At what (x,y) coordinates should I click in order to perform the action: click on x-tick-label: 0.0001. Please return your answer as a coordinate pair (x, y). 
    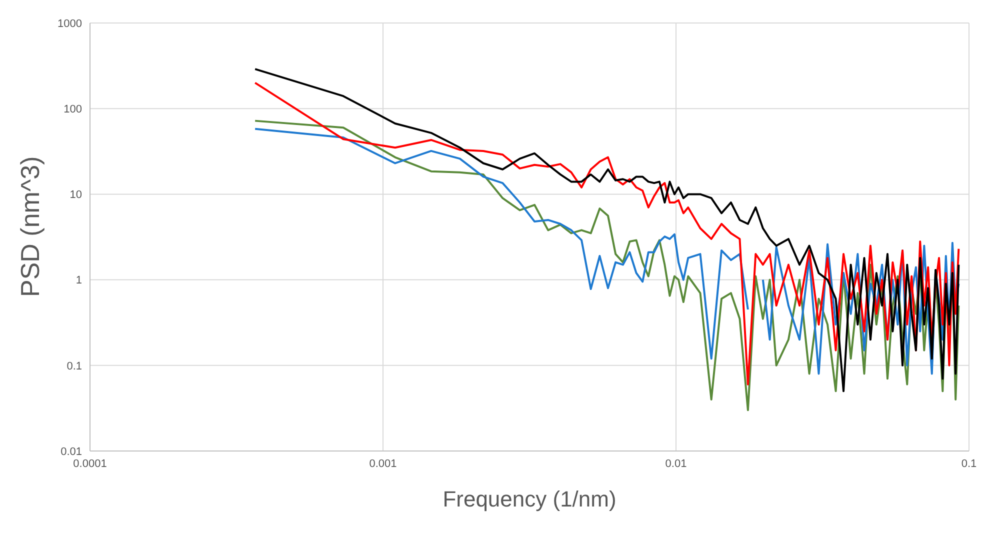
    Looking at the image, I should click on (90, 464).